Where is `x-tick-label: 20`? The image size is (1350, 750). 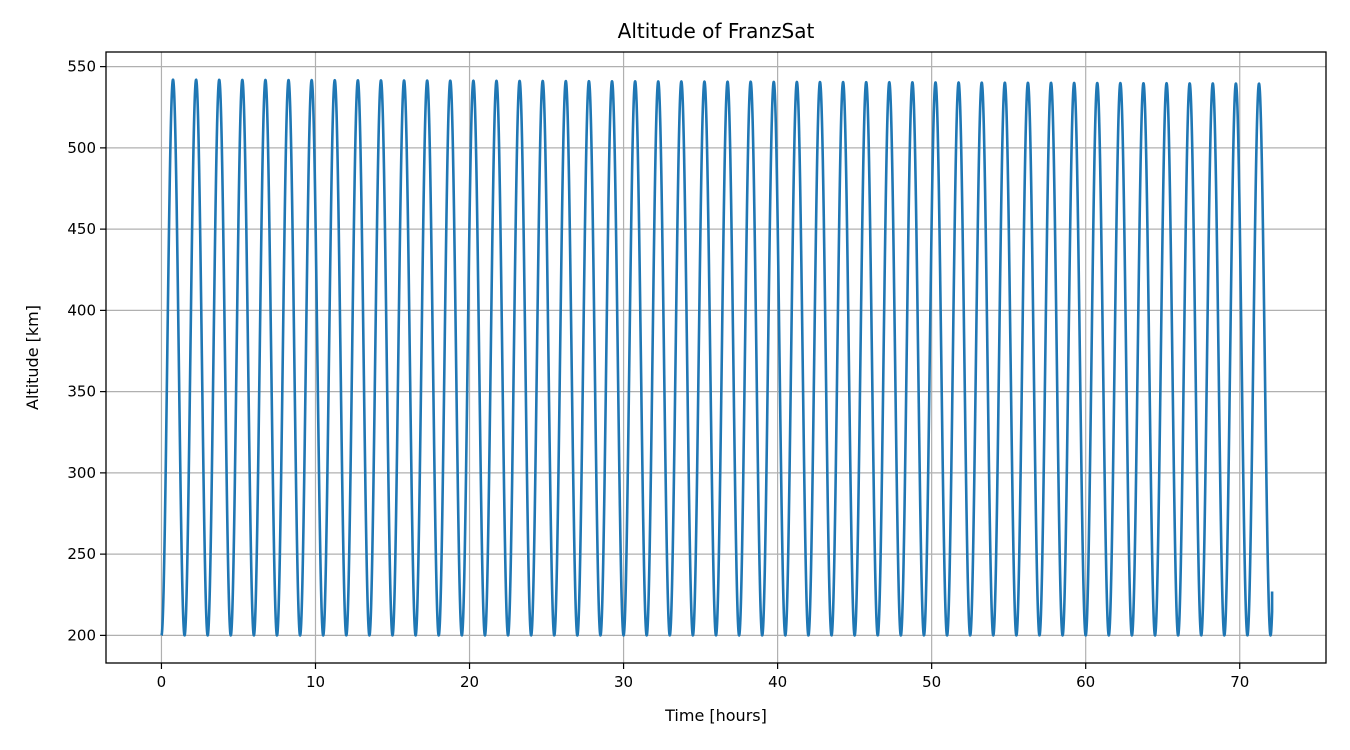 x-tick-label: 20 is located at coordinates (469, 682).